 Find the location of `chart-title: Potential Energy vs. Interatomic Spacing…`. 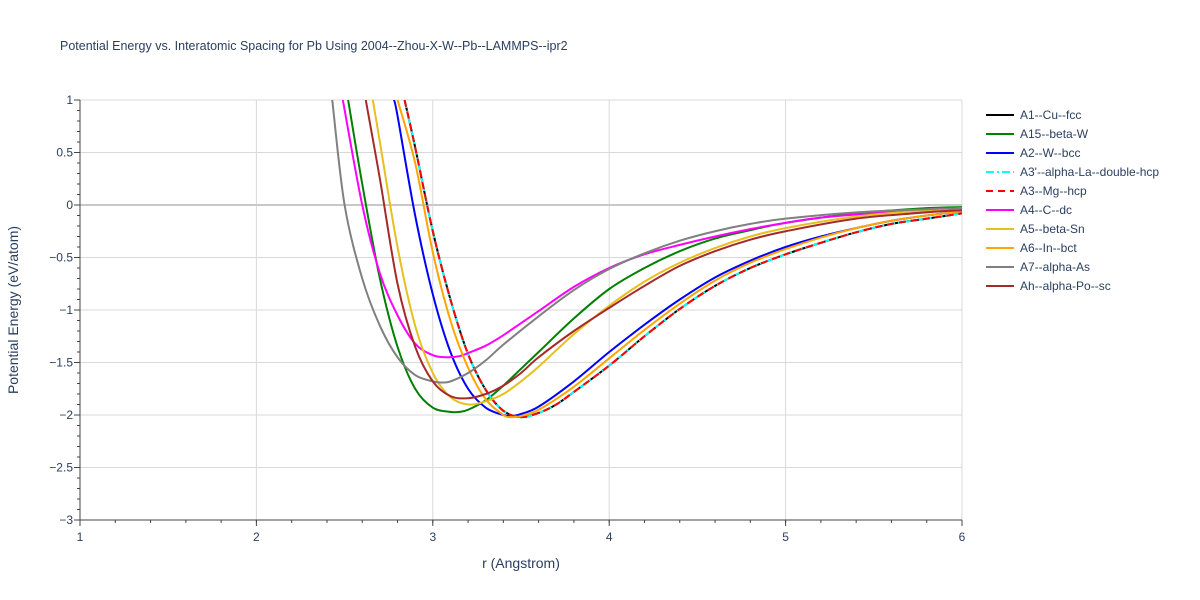

chart-title: Potential Energy vs. Interatomic Spacing… is located at coordinates (314, 46).